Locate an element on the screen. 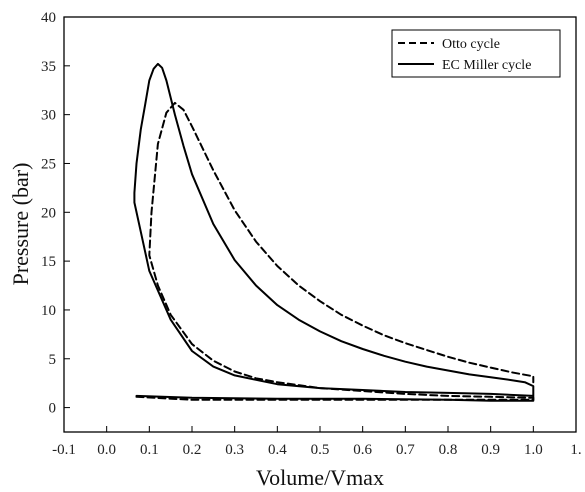  x-tick-label: 1.0 is located at coordinates (533, 450).